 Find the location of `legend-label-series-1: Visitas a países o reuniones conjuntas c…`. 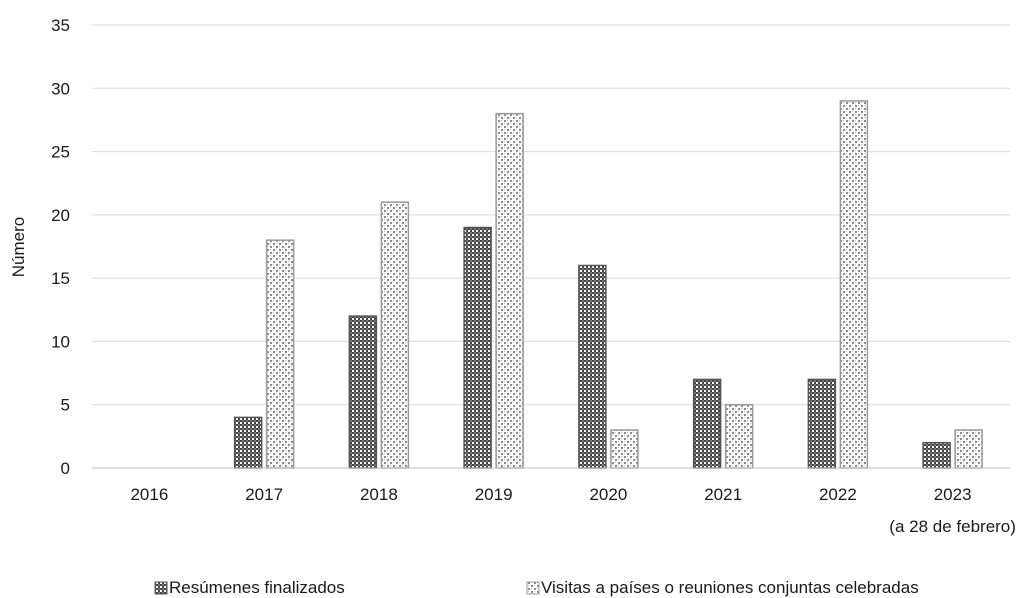

legend-label-series-1: Visitas a países o reuniones conjuntas c… is located at coordinates (730, 587).